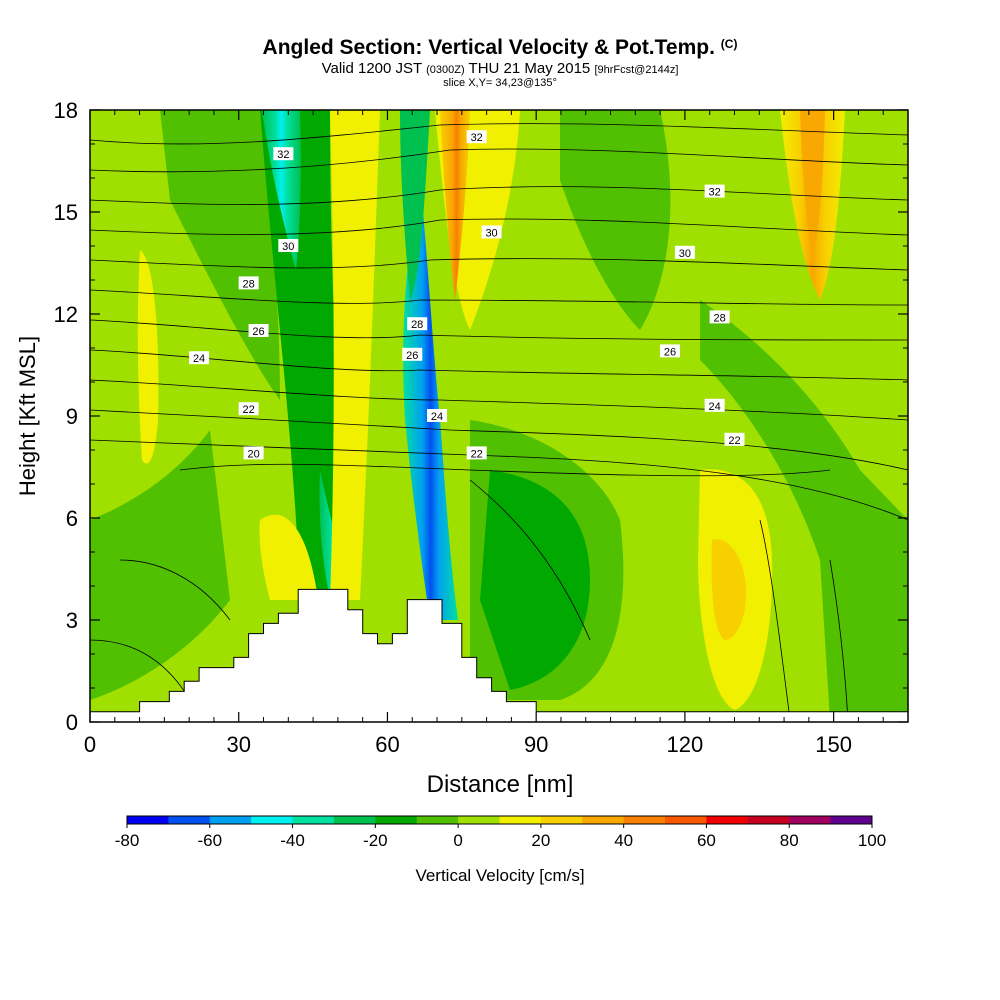 The image size is (1000, 1000). Describe the element at coordinates (90, 744) in the screenshot. I see `x-tick-label-0: 0` at that location.